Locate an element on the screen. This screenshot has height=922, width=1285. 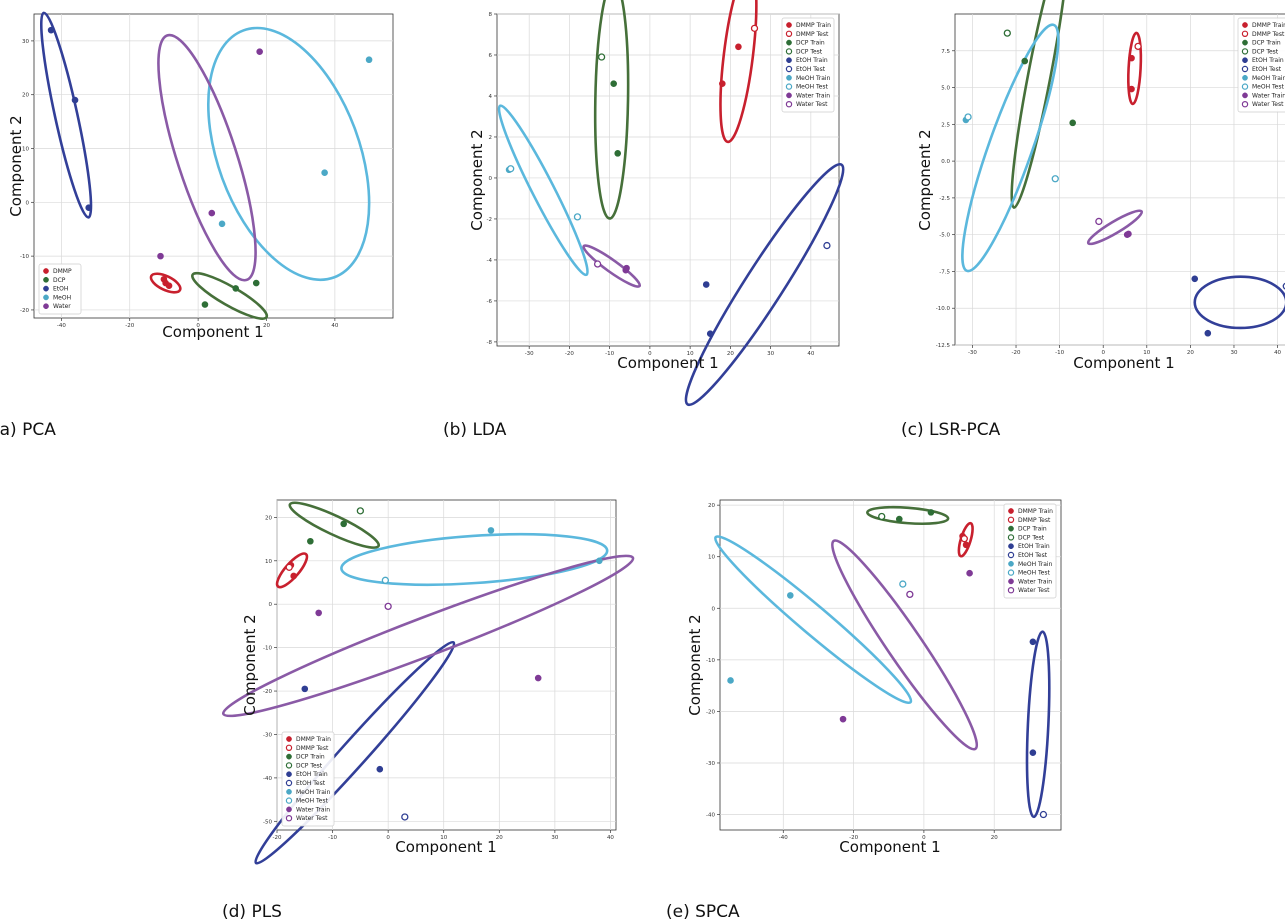
pls-y-tick-label: -50 is located at coordinates (267, 822).